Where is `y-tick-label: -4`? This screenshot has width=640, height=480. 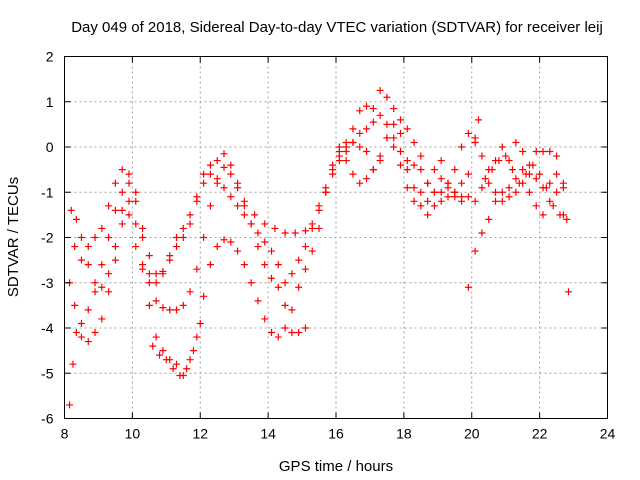
y-tick-label: -4 is located at coordinates (47, 328).